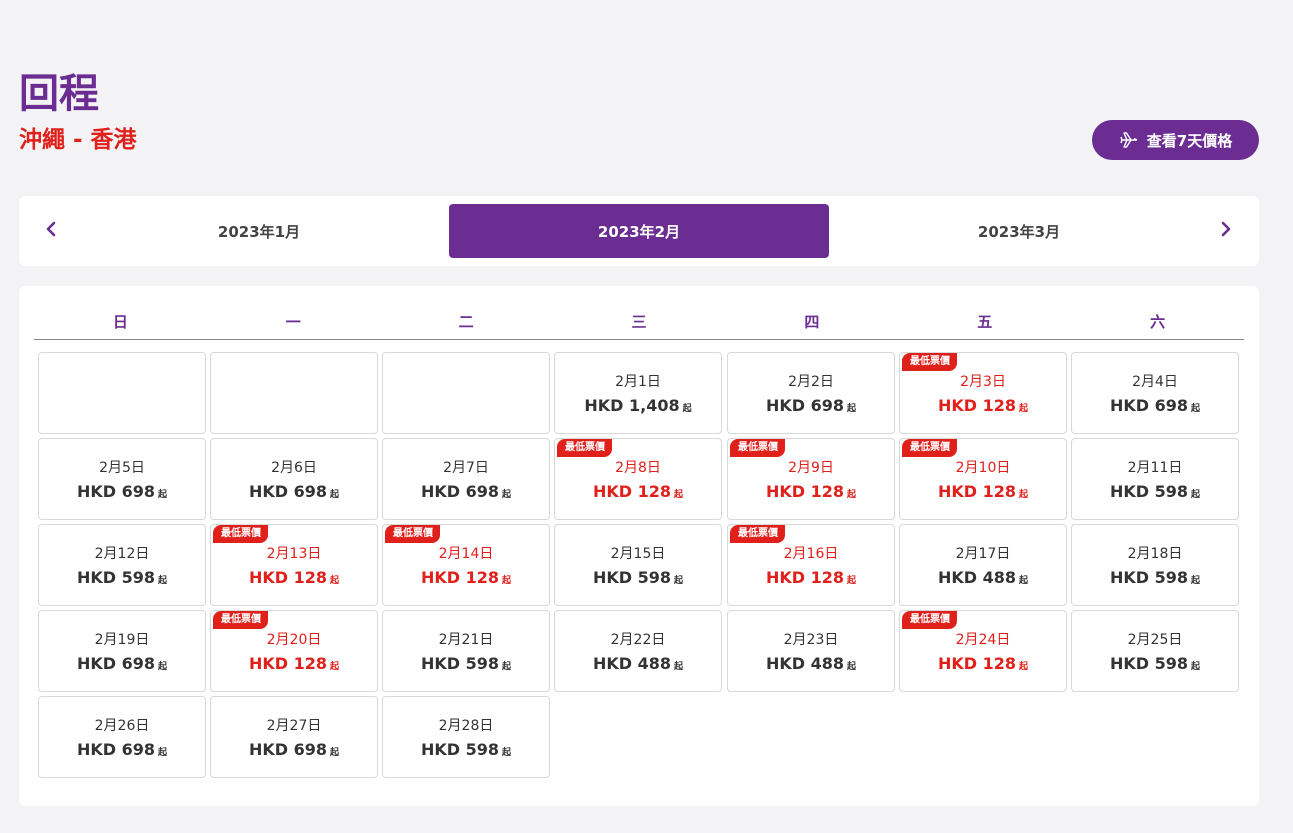 This screenshot has height=833, width=1293. I want to click on day-date: 2月28日, so click(466, 726).